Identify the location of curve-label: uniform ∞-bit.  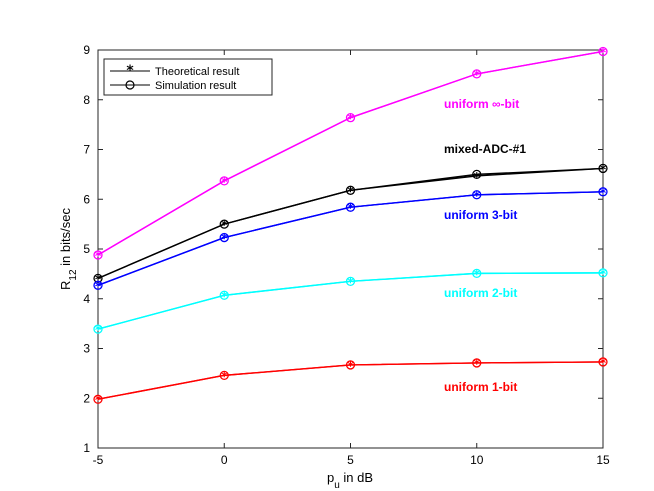
(481, 104).